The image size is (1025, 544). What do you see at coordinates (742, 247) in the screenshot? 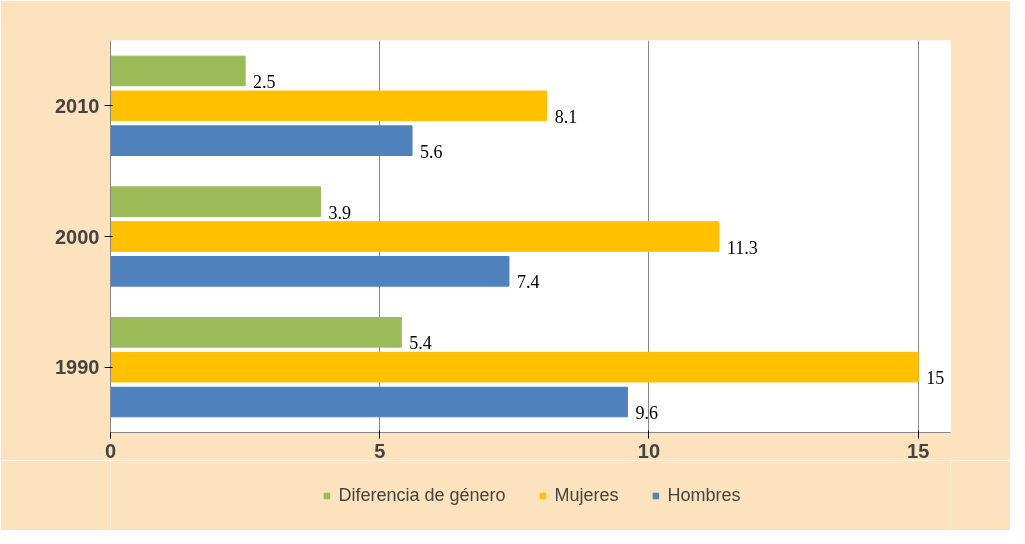
I see `data-label: 11.3` at bounding box center [742, 247].